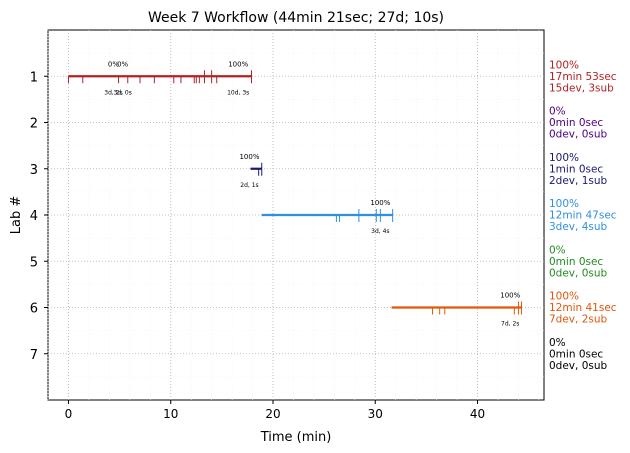  Describe the element at coordinates (16, 215) in the screenshot. I see `y-axis-label: Lab #` at that location.